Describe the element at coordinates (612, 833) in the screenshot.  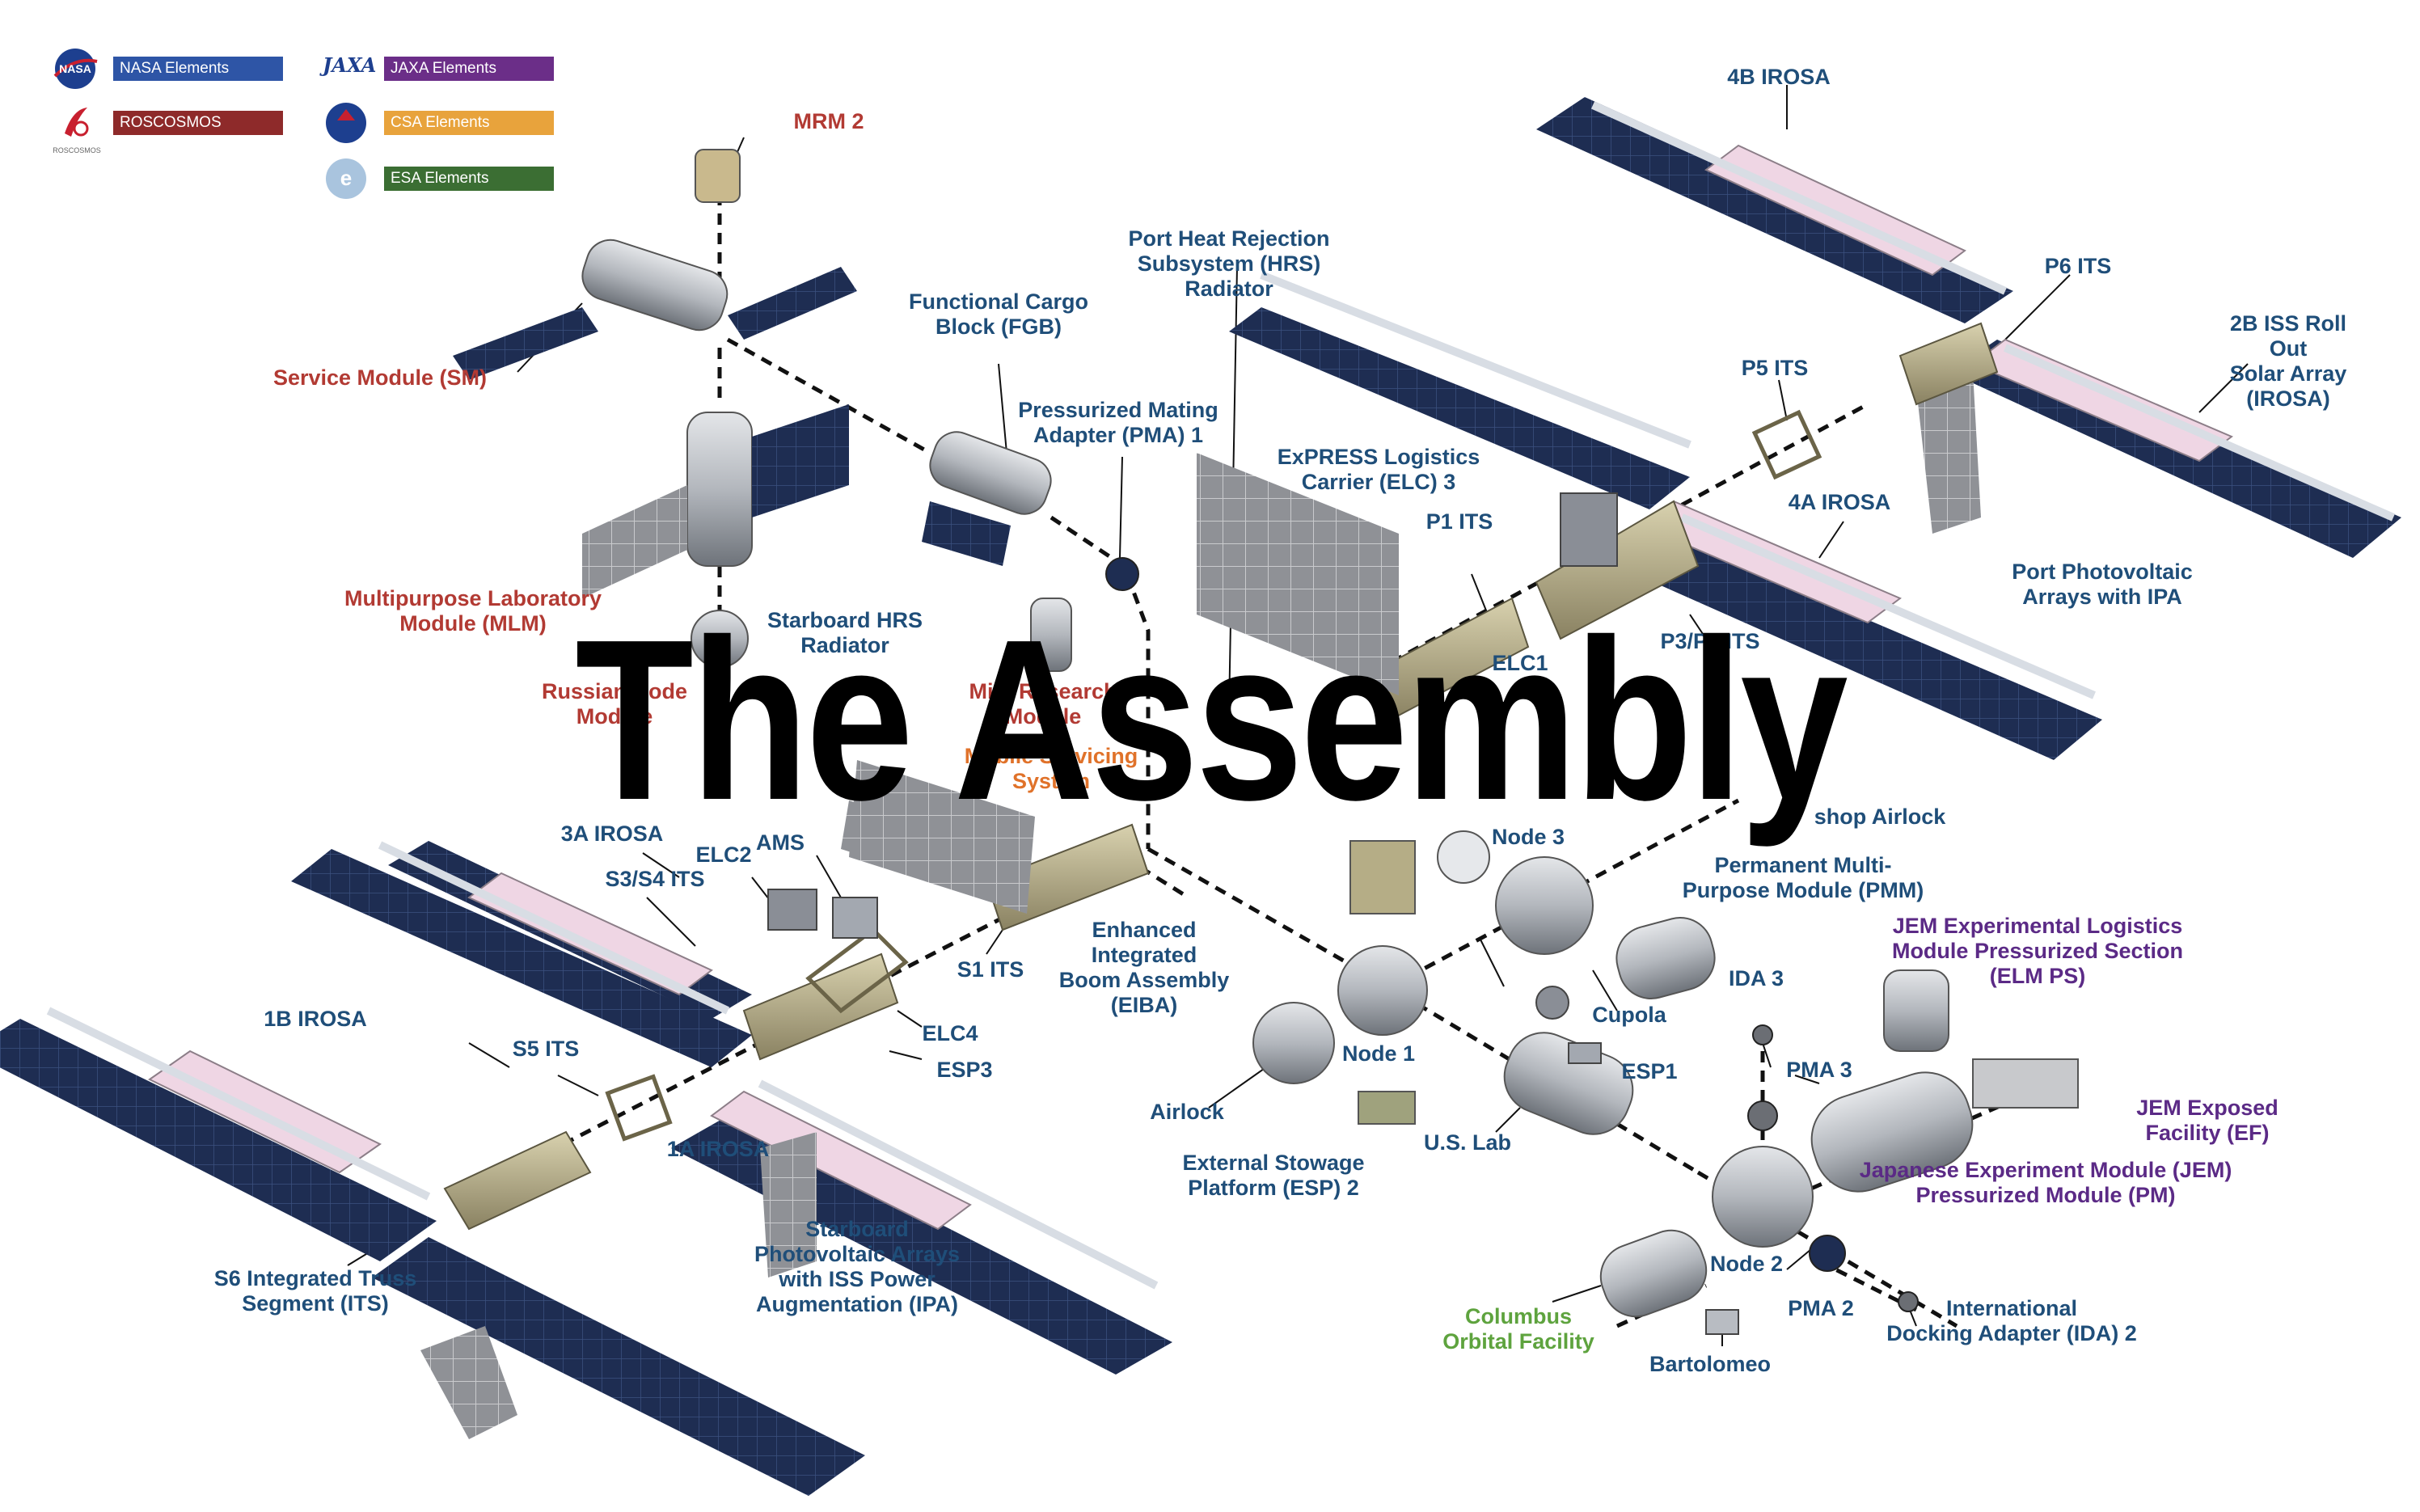
I see `label-irosa-3a: 3A IROSA` at that location.